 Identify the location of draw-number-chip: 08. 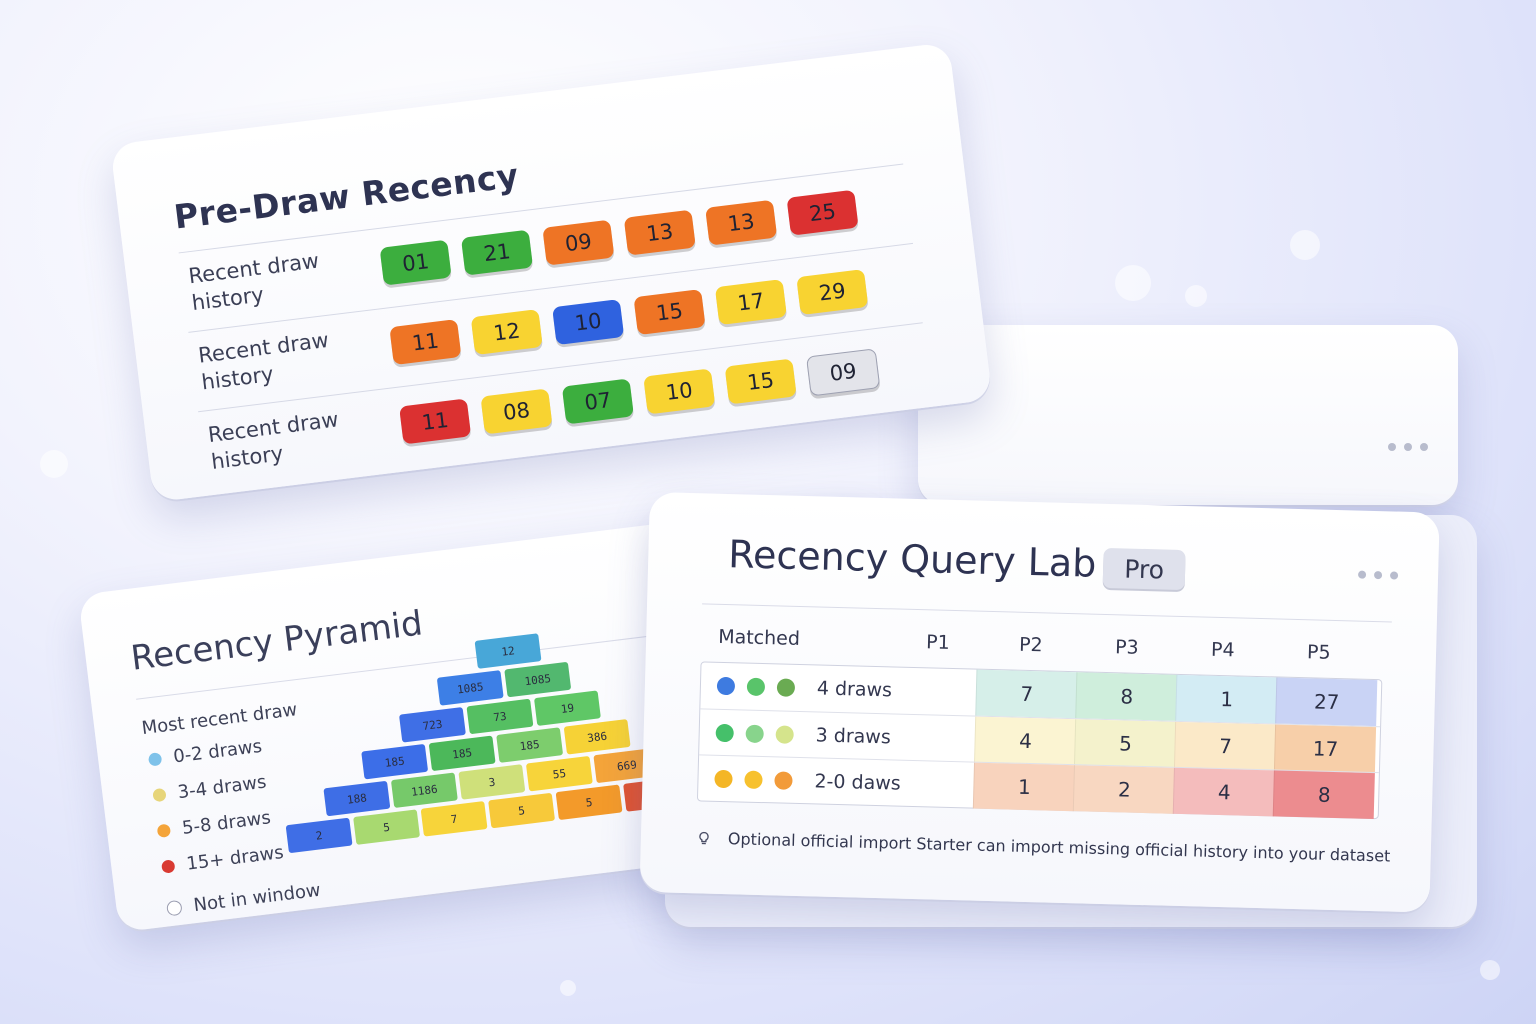
(516, 411).